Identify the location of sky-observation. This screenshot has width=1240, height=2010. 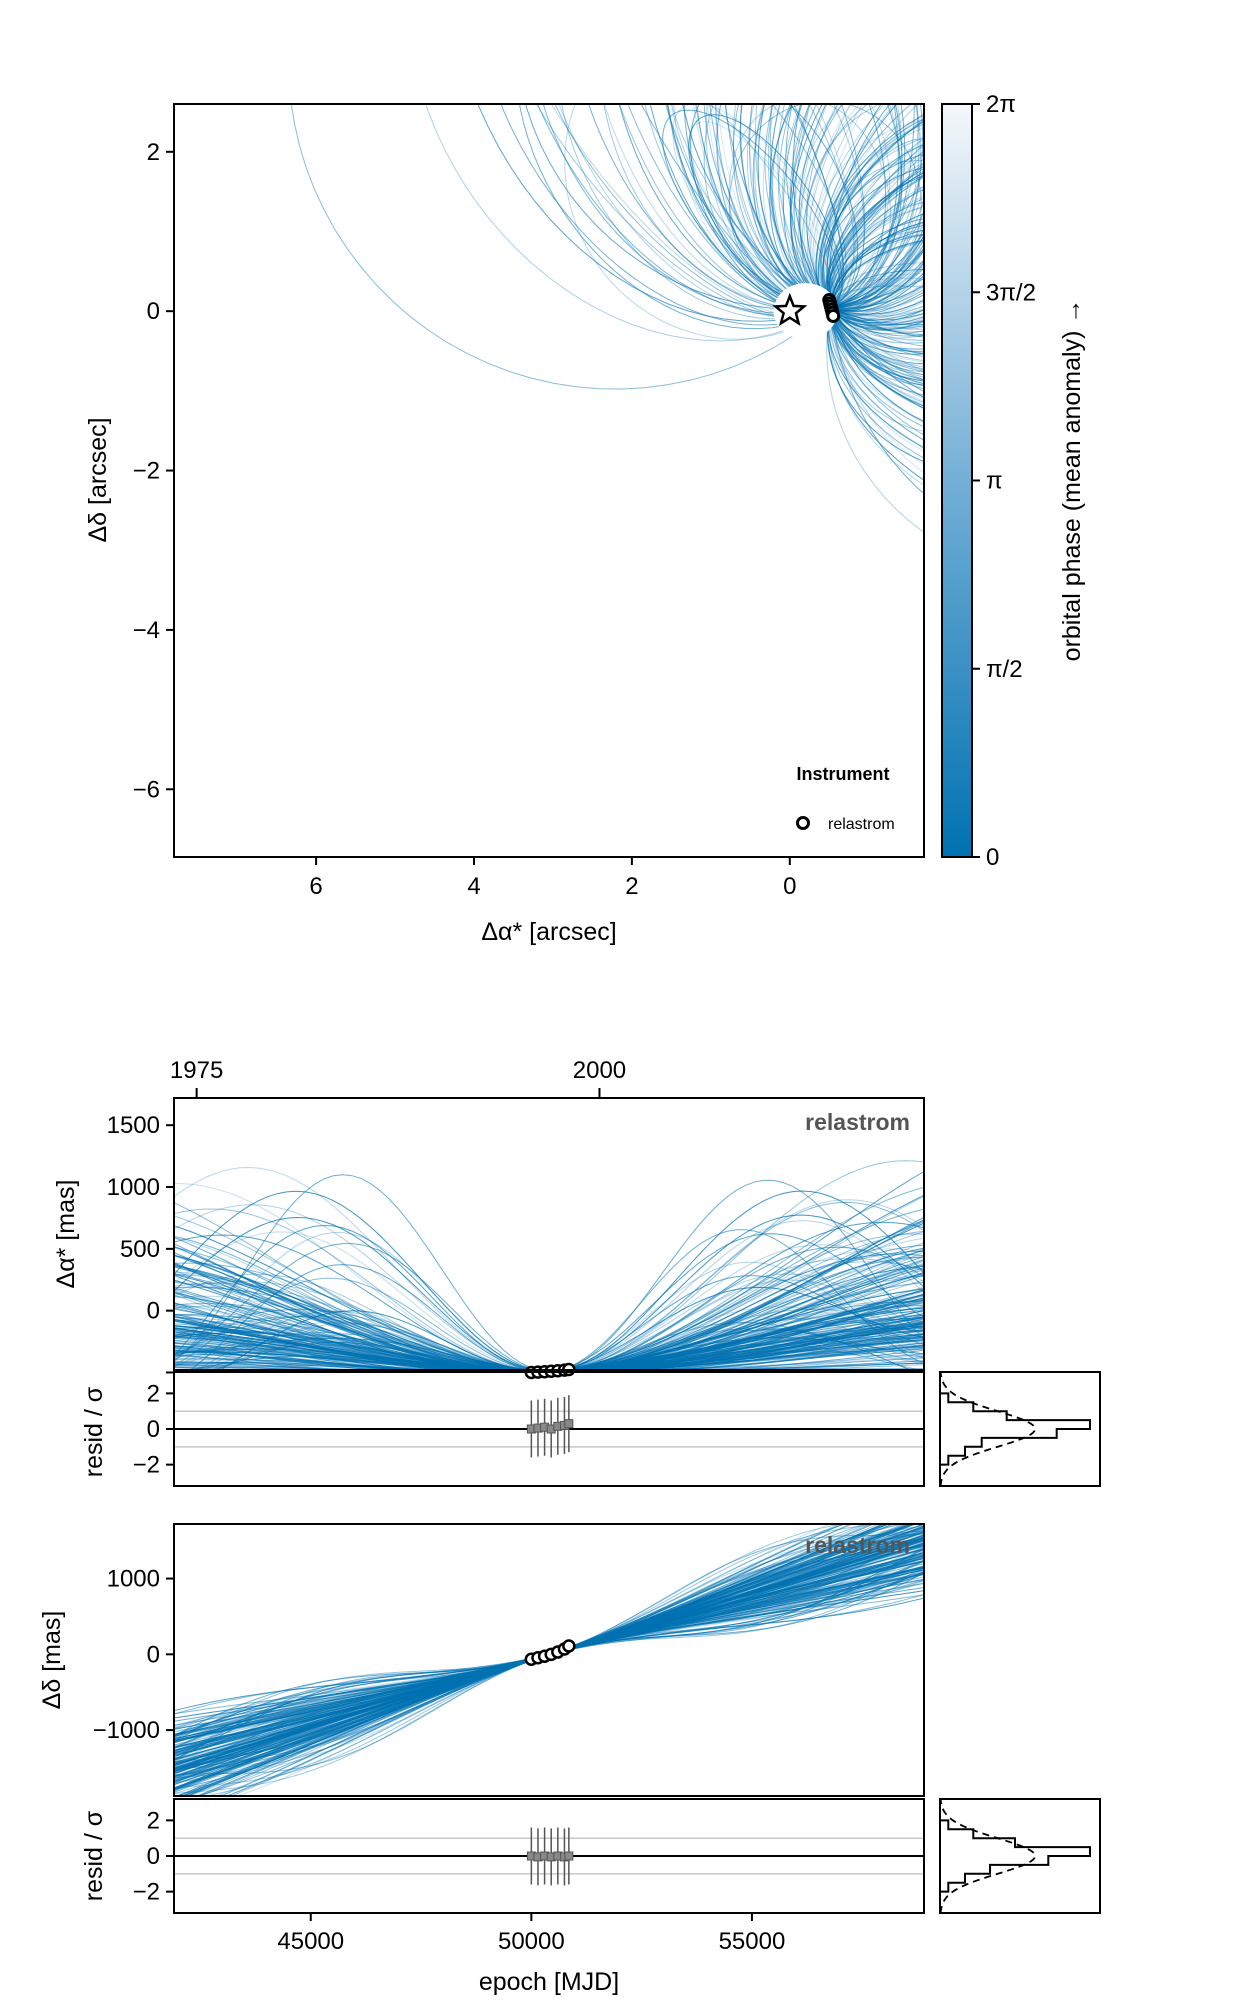
(833, 315).